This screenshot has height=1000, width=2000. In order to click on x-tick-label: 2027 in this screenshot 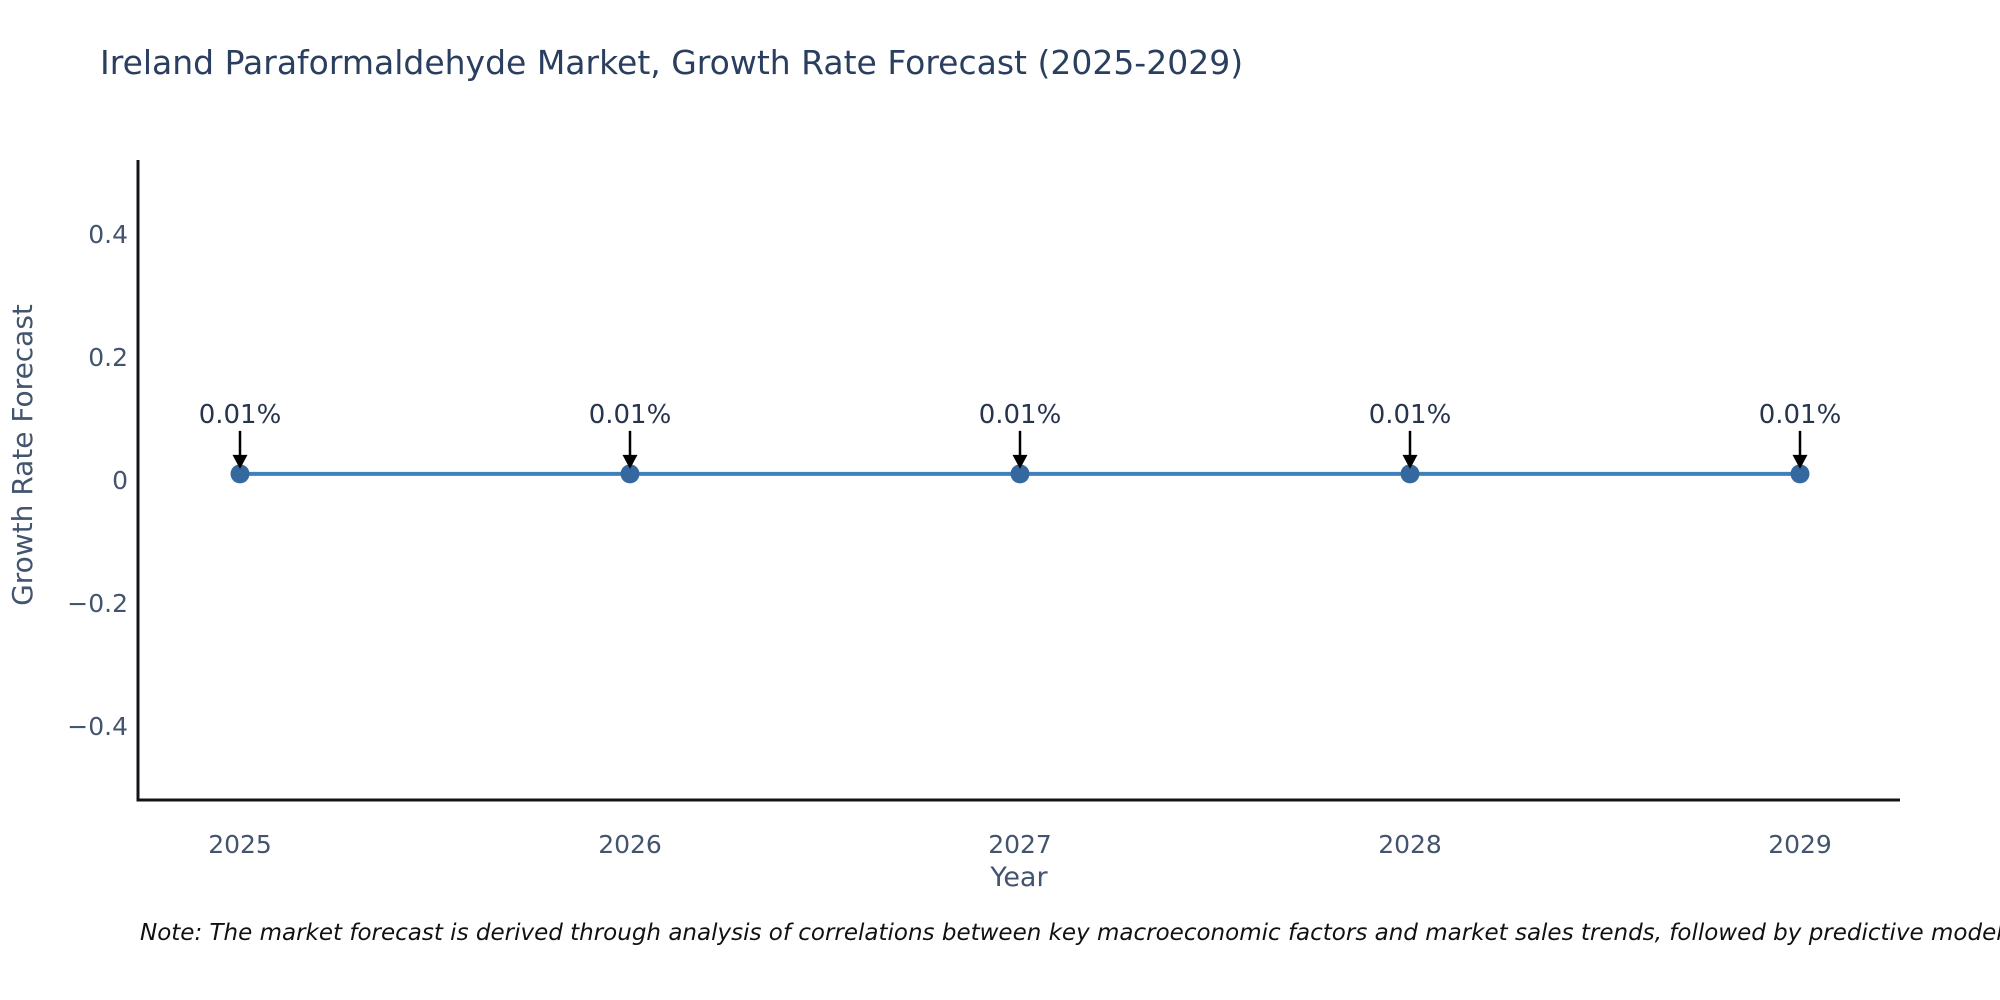, I will do `click(1020, 844)`.